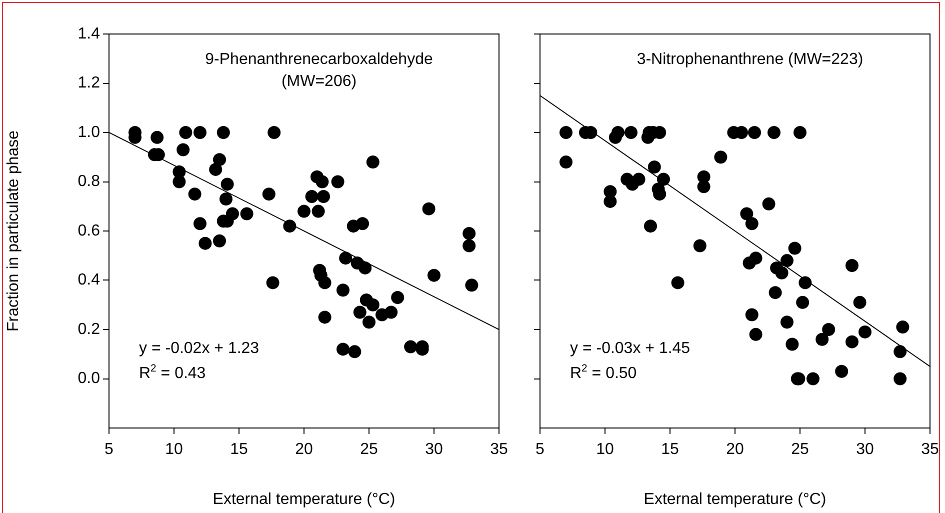  I want to click on y-axis-title: Fraction in particulate phase, so click(13, 231).